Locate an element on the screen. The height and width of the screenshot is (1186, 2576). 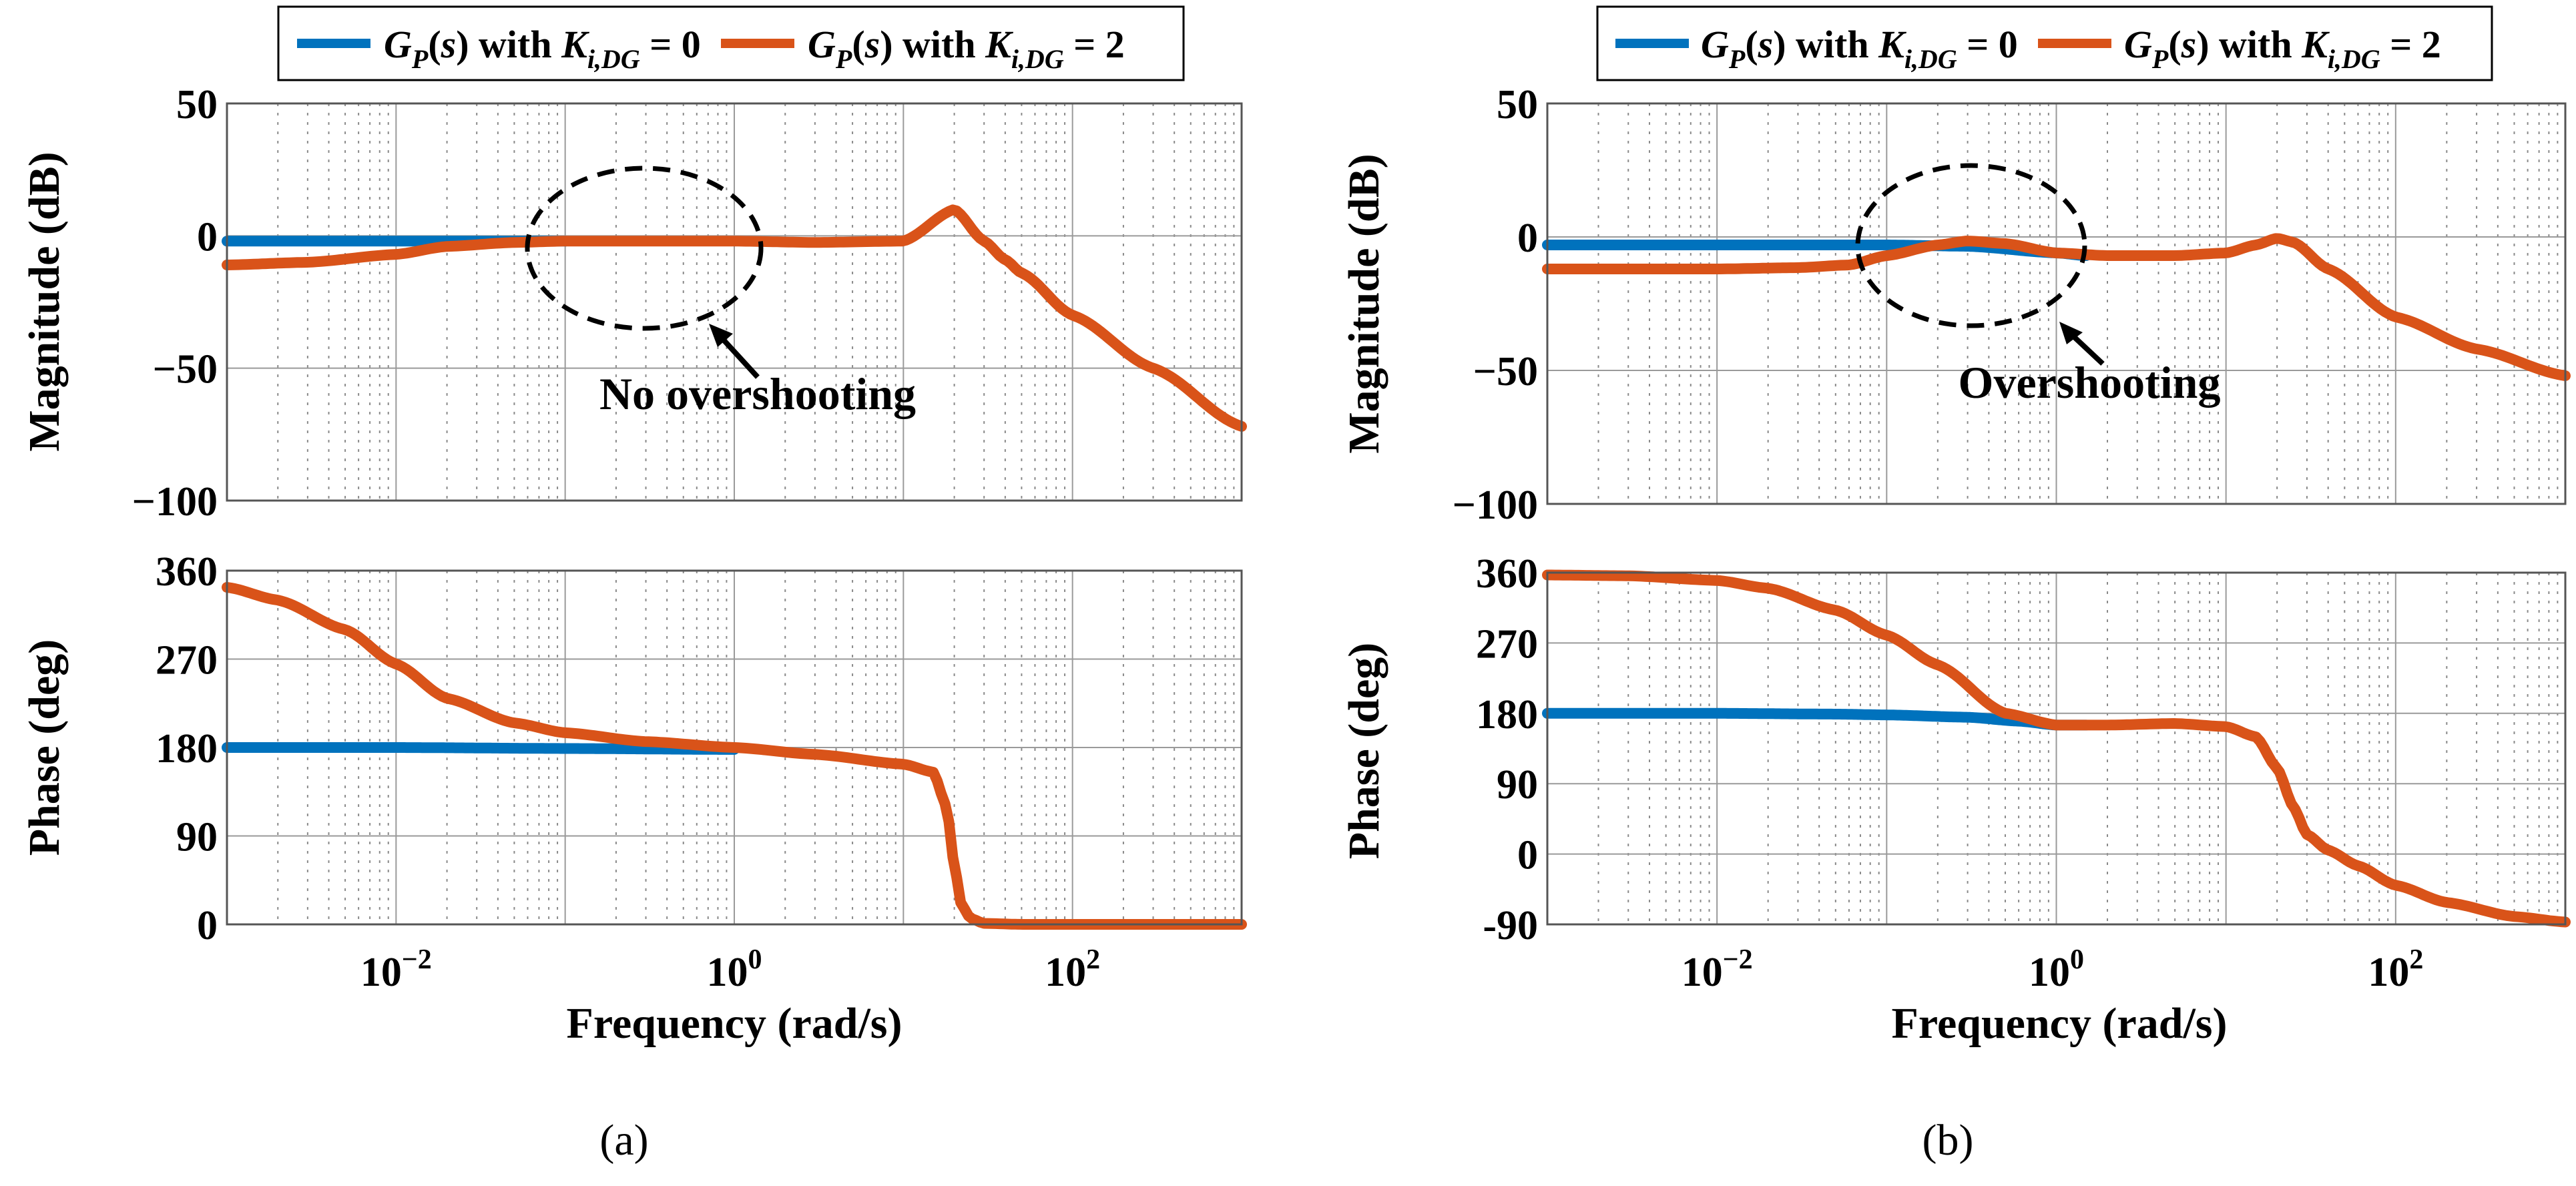
phase-frame-a is located at coordinates (734, 747).